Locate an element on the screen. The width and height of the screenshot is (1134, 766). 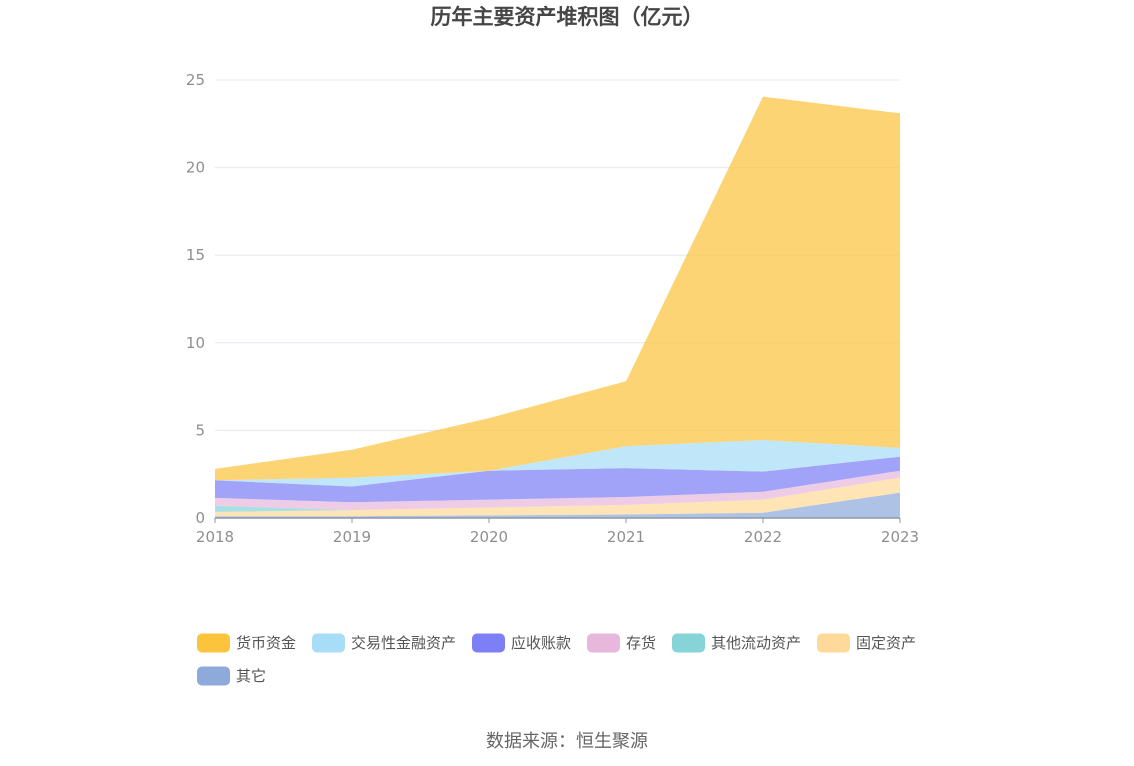
legend-label: 固定资产 is located at coordinates (886, 643).